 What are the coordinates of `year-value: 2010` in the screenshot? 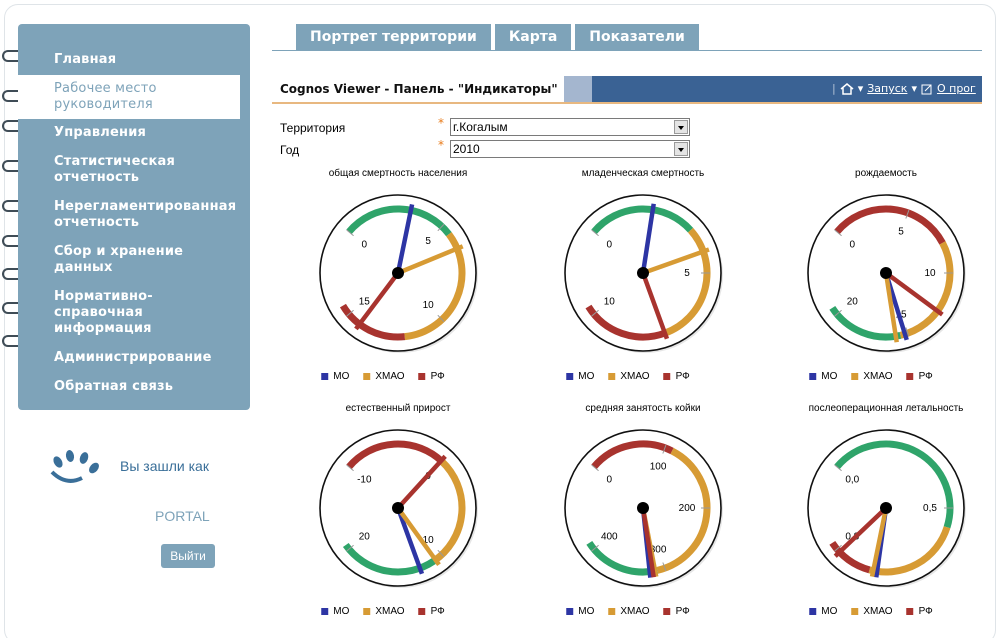 It's located at (466, 149).